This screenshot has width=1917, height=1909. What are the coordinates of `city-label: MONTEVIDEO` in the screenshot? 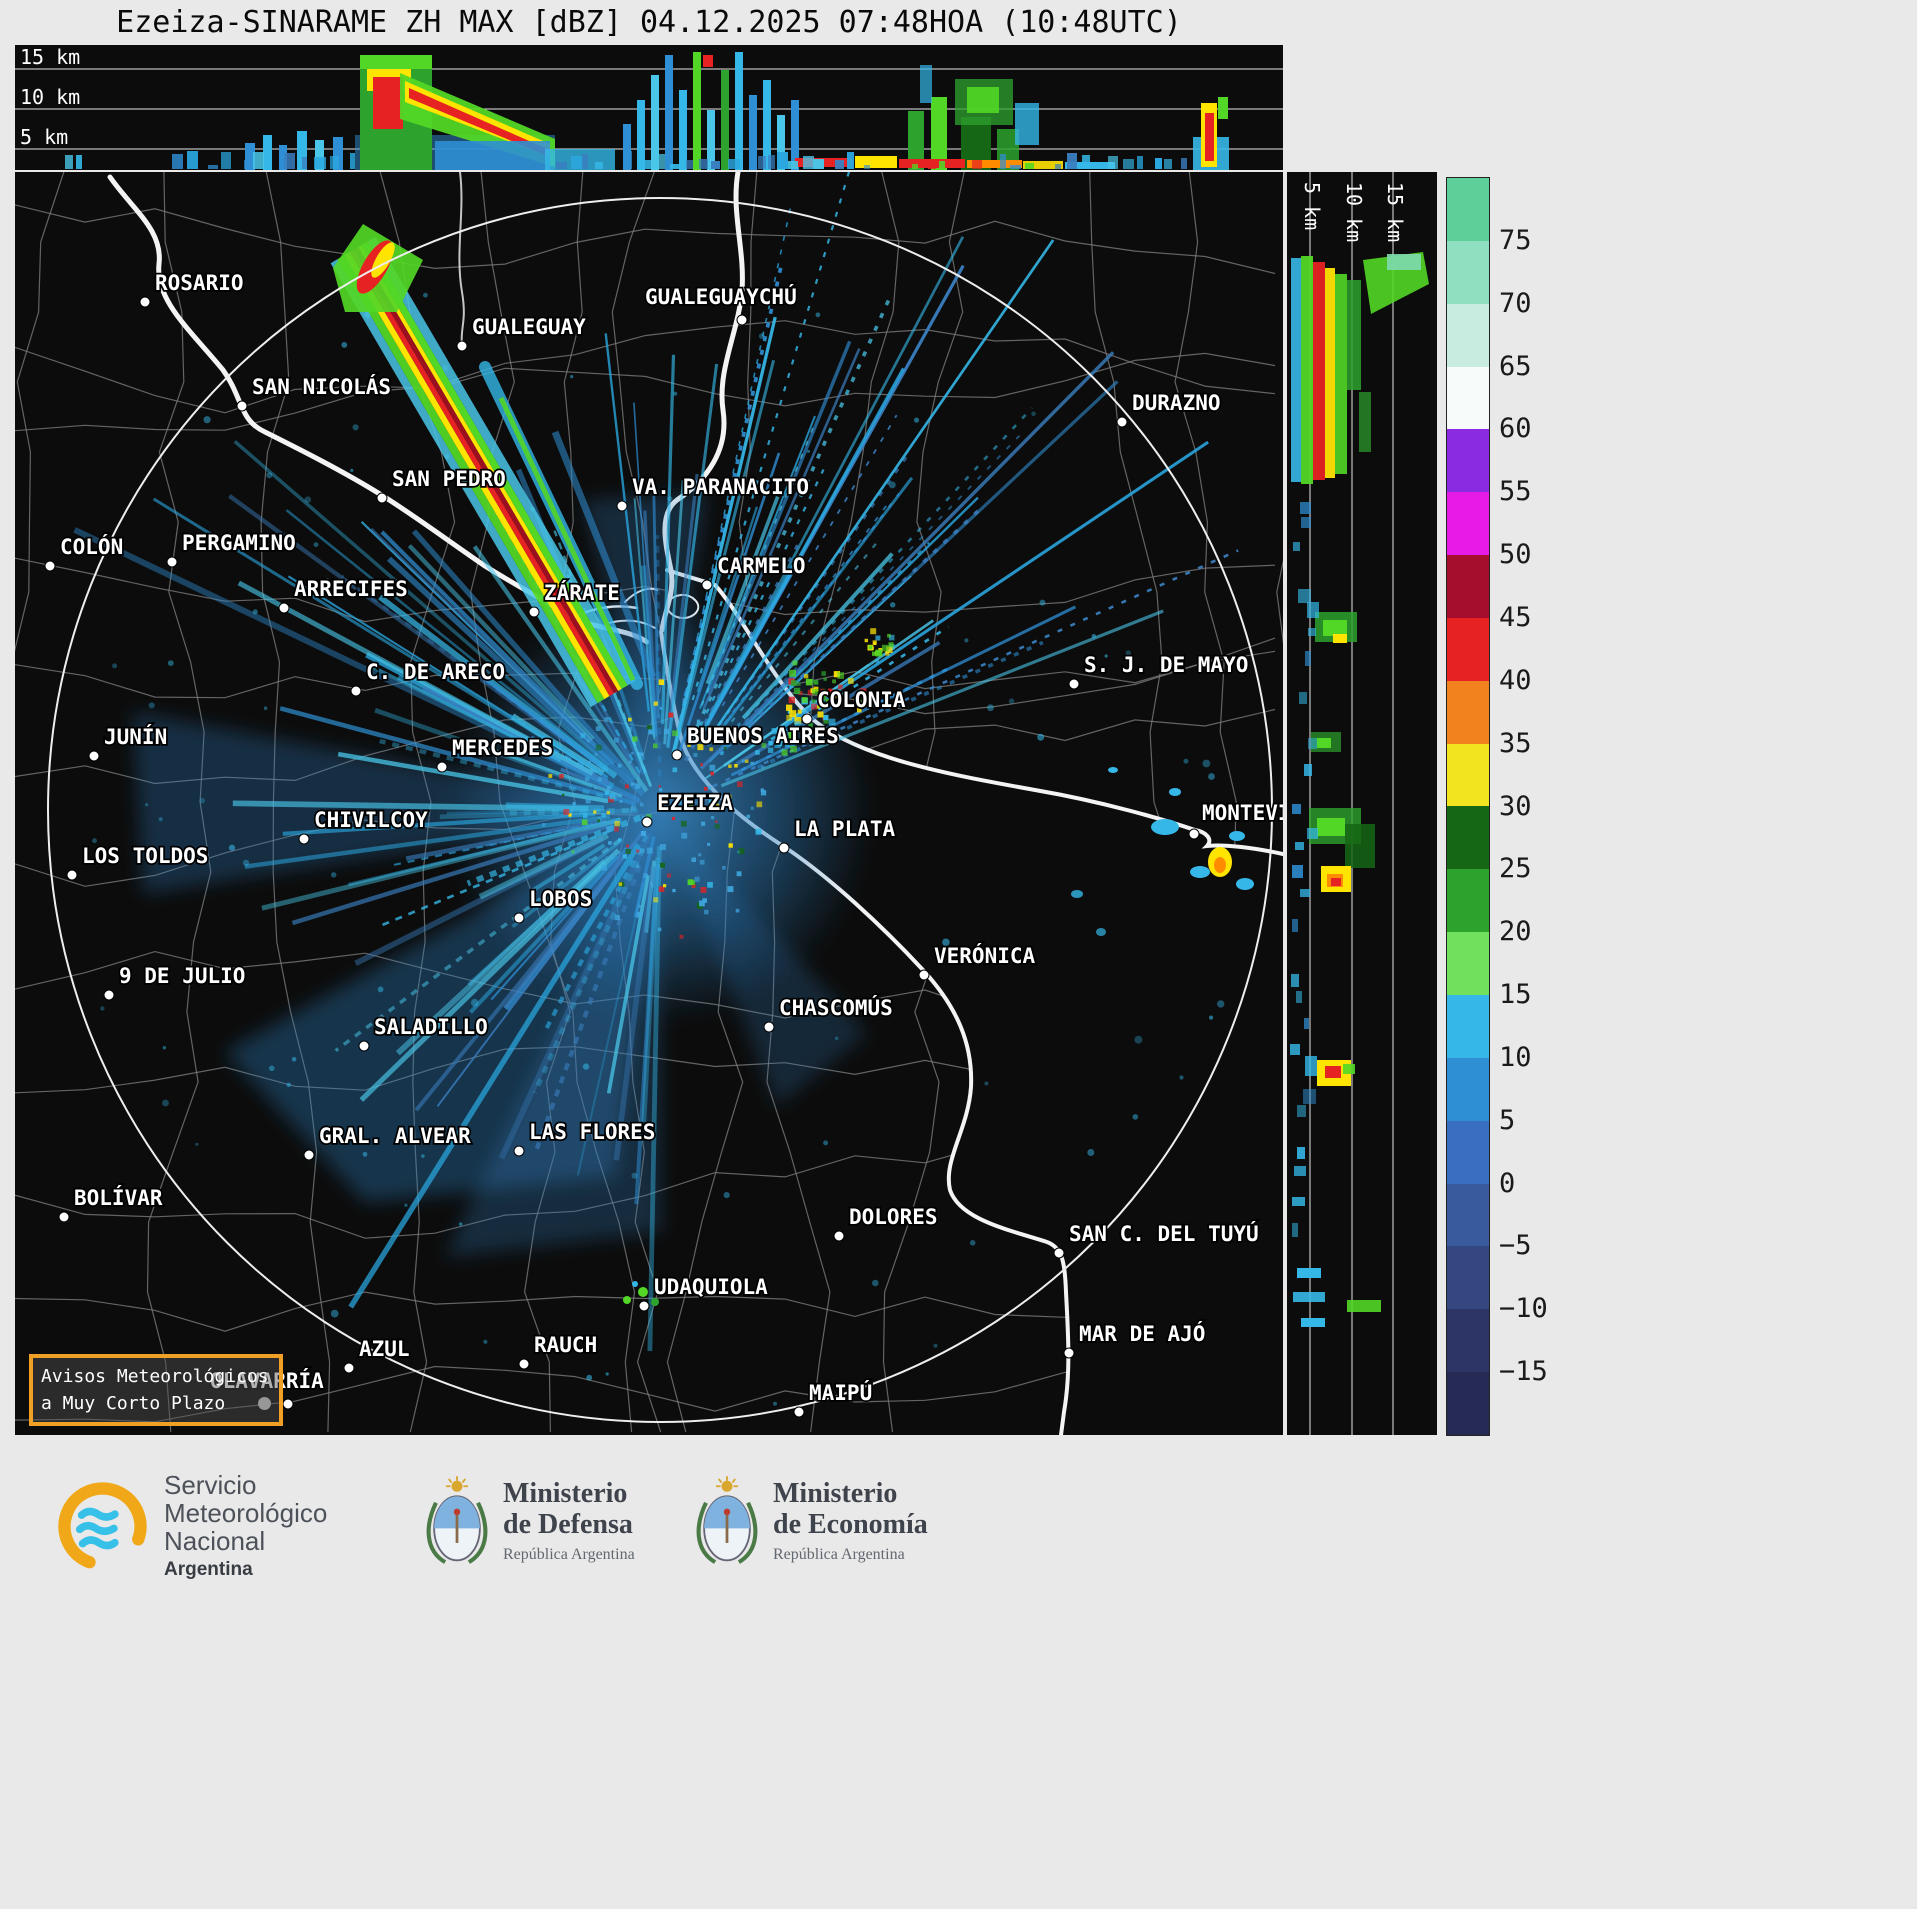 It's located at (1242, 813).